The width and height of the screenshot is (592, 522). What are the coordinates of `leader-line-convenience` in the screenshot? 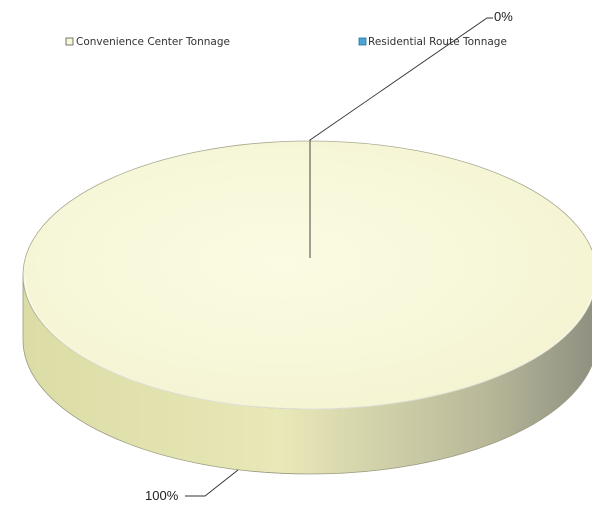 It's located at (212, 483).